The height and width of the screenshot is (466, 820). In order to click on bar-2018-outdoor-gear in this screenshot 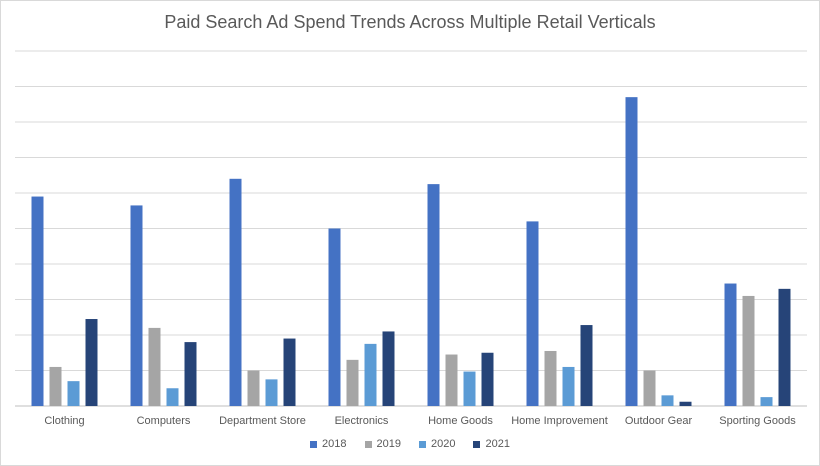, I will do `click(631, 252)`.